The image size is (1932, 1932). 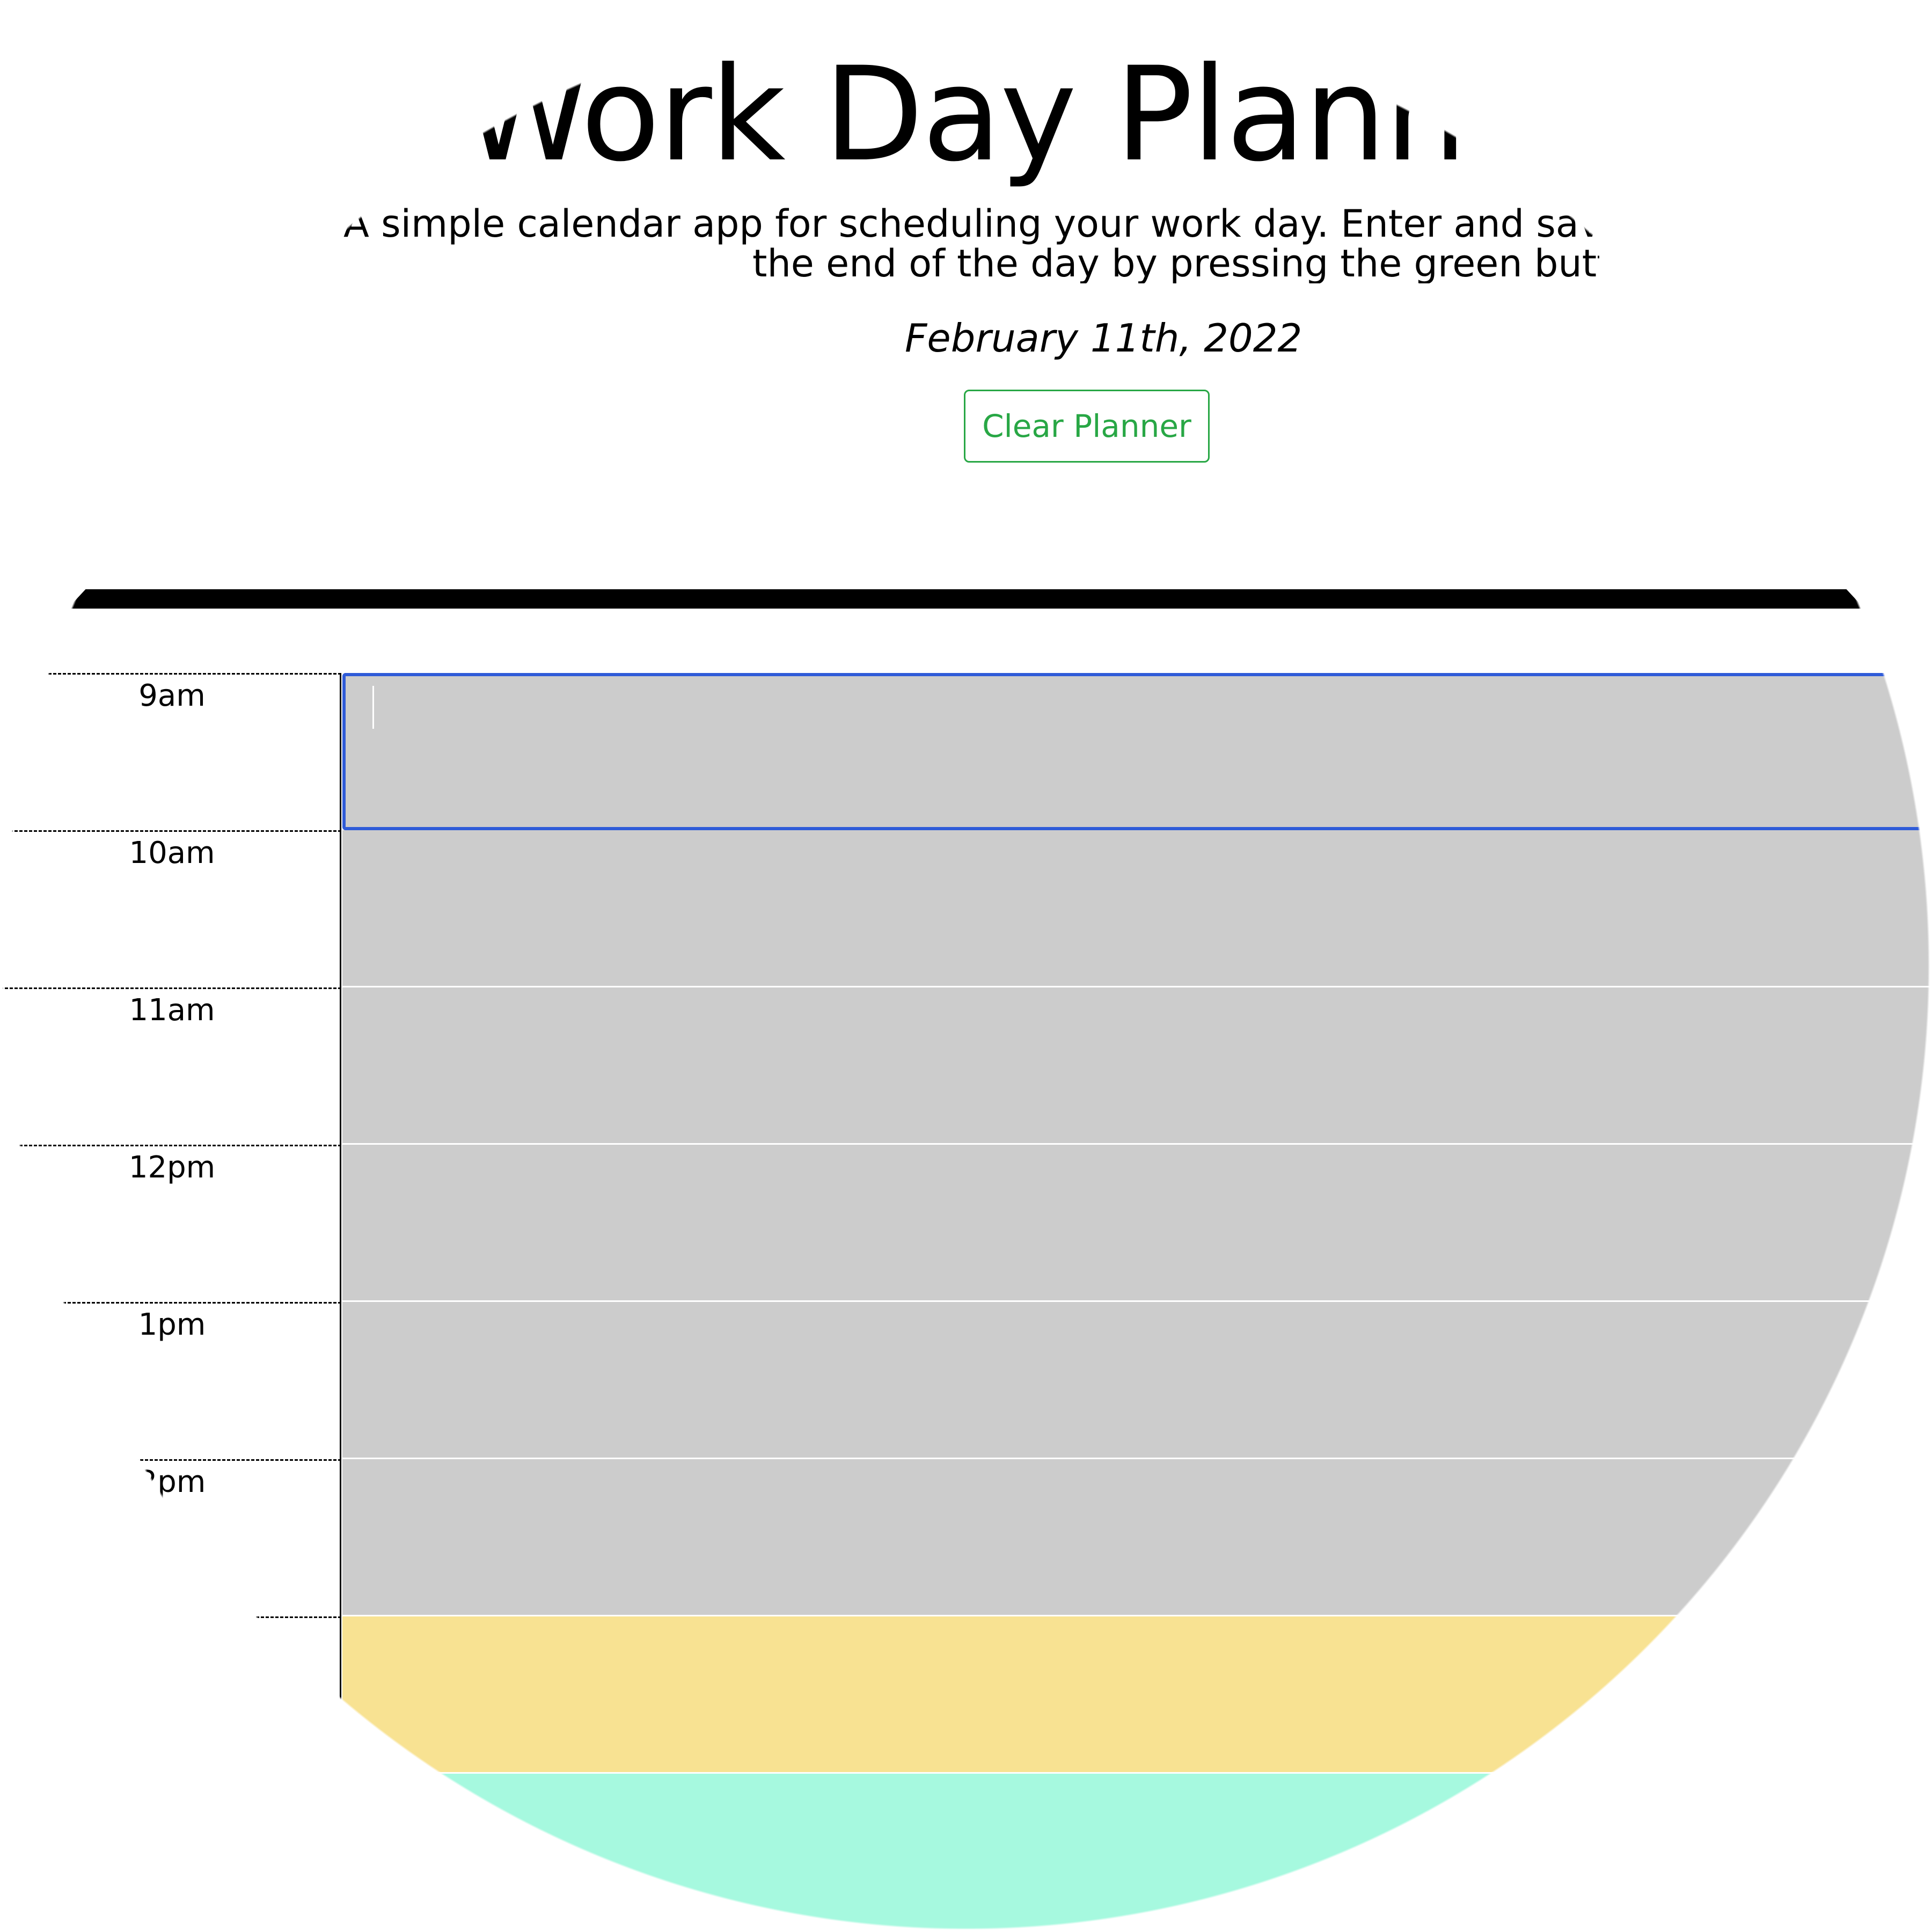 What do you see at coordinates (170, 1537) in the screenshot?
I see `hour-label: 2pm` at bounding box center [170, 1537].